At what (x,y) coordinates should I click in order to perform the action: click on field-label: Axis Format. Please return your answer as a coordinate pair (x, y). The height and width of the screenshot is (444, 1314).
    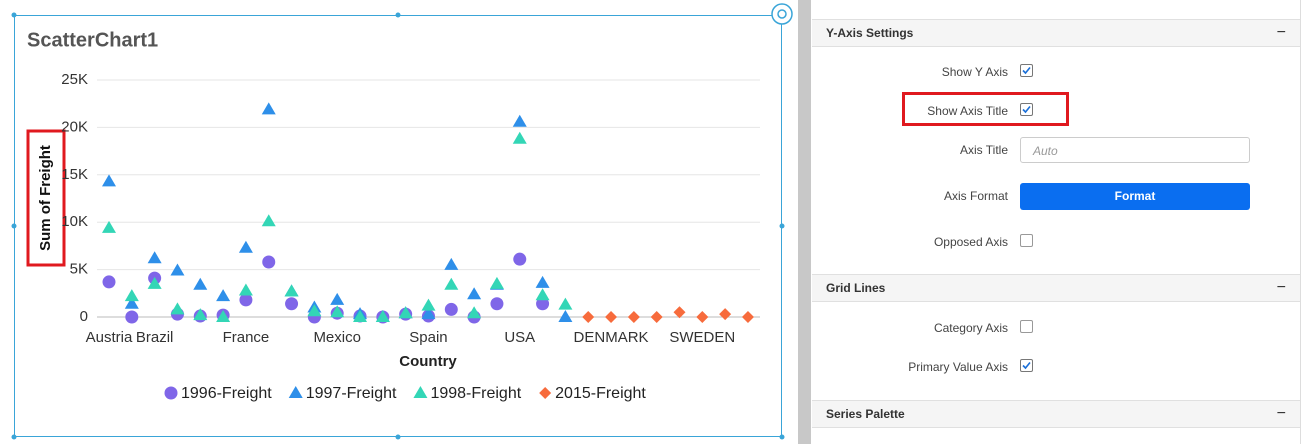
    Looking at the image, I should click on (975, 196).